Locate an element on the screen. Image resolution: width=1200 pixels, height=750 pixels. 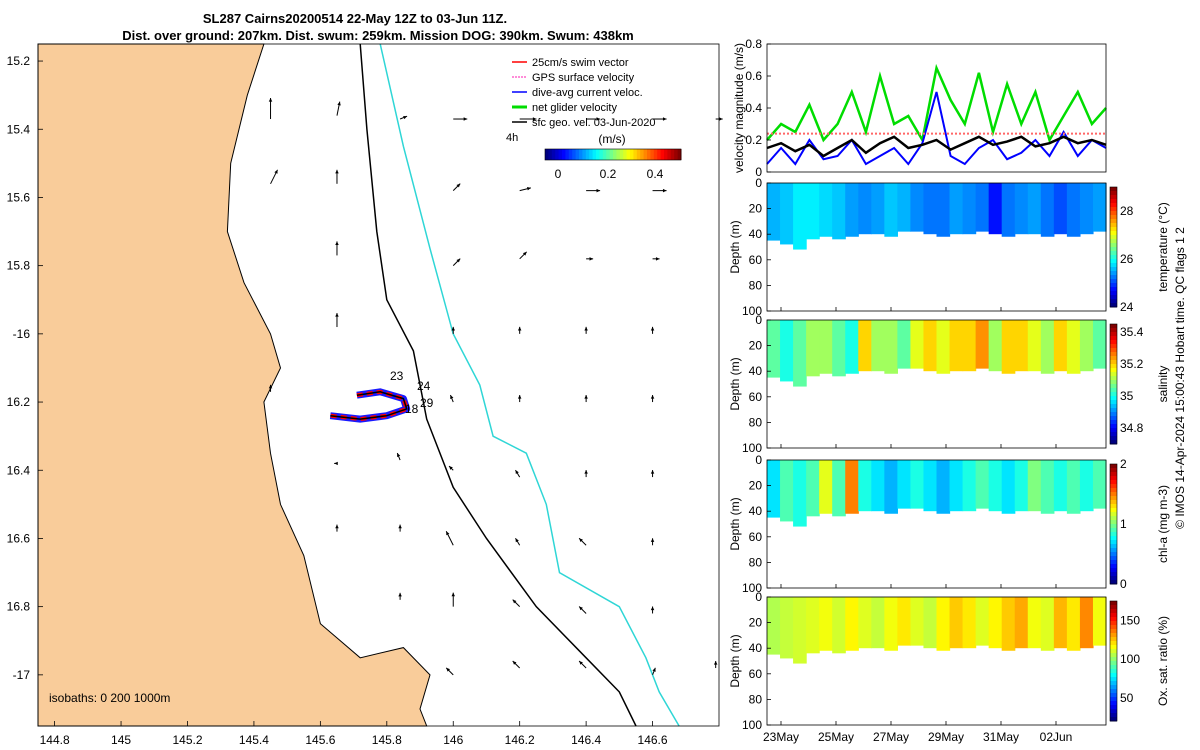
velocity-ylabel: velocity magnitude (m/s) is located at coordinates (739, 108).